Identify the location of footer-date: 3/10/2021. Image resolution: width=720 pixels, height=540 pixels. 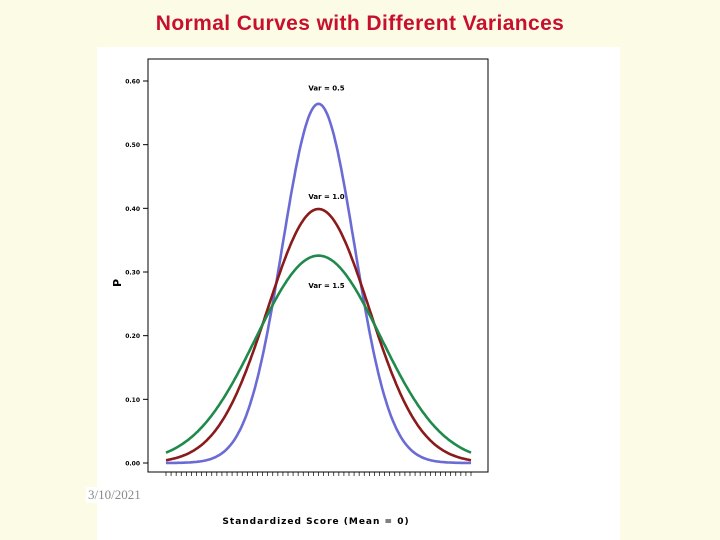
(114, 495).